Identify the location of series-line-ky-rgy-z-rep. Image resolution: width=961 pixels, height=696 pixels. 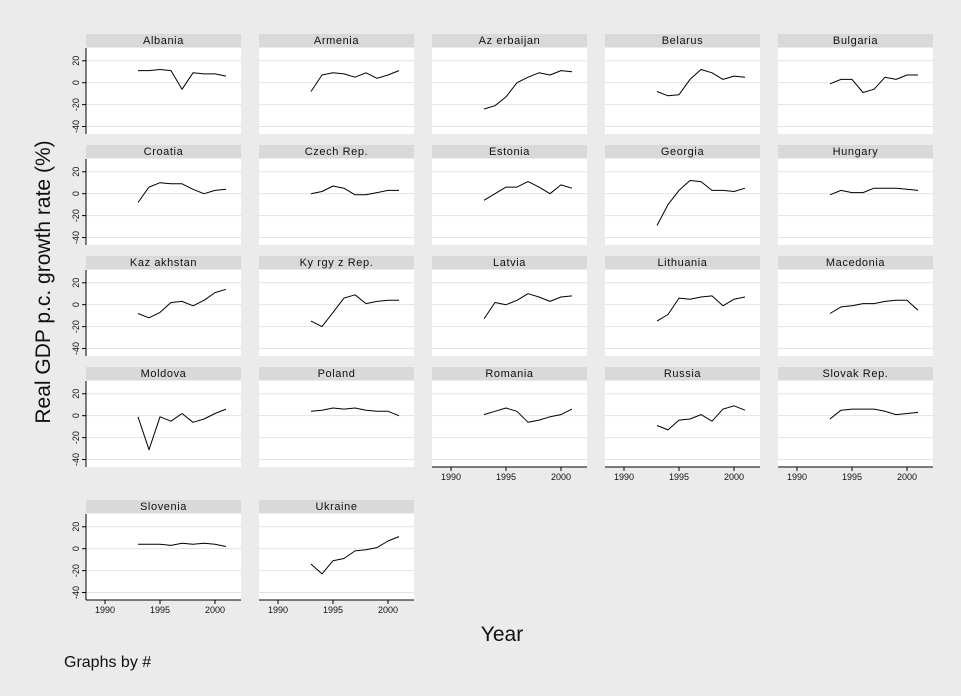
(354, 311).